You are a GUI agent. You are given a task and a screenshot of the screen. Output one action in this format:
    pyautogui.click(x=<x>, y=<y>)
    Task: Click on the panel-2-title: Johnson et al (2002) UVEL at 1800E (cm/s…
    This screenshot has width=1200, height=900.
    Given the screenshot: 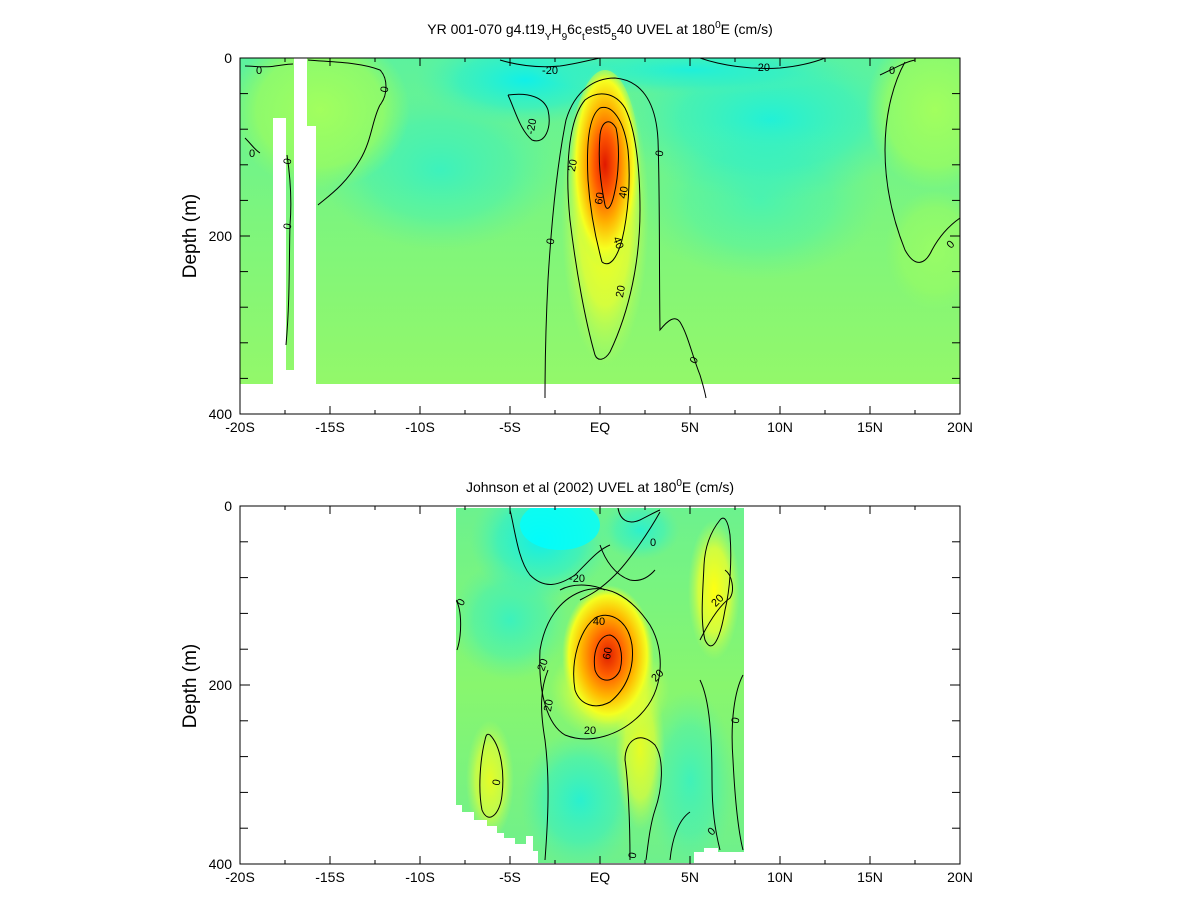 What is the action you would take?
    pyautogui.click(x=600, y=486)
    